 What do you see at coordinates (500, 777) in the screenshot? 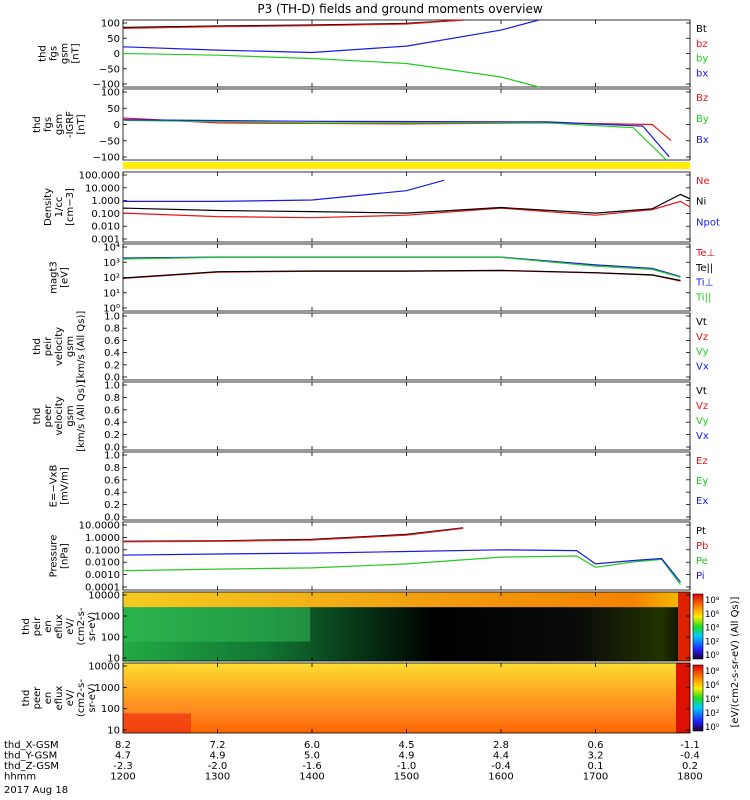
I see `x-axis-value: 1600` at bounding box center [500, 777].